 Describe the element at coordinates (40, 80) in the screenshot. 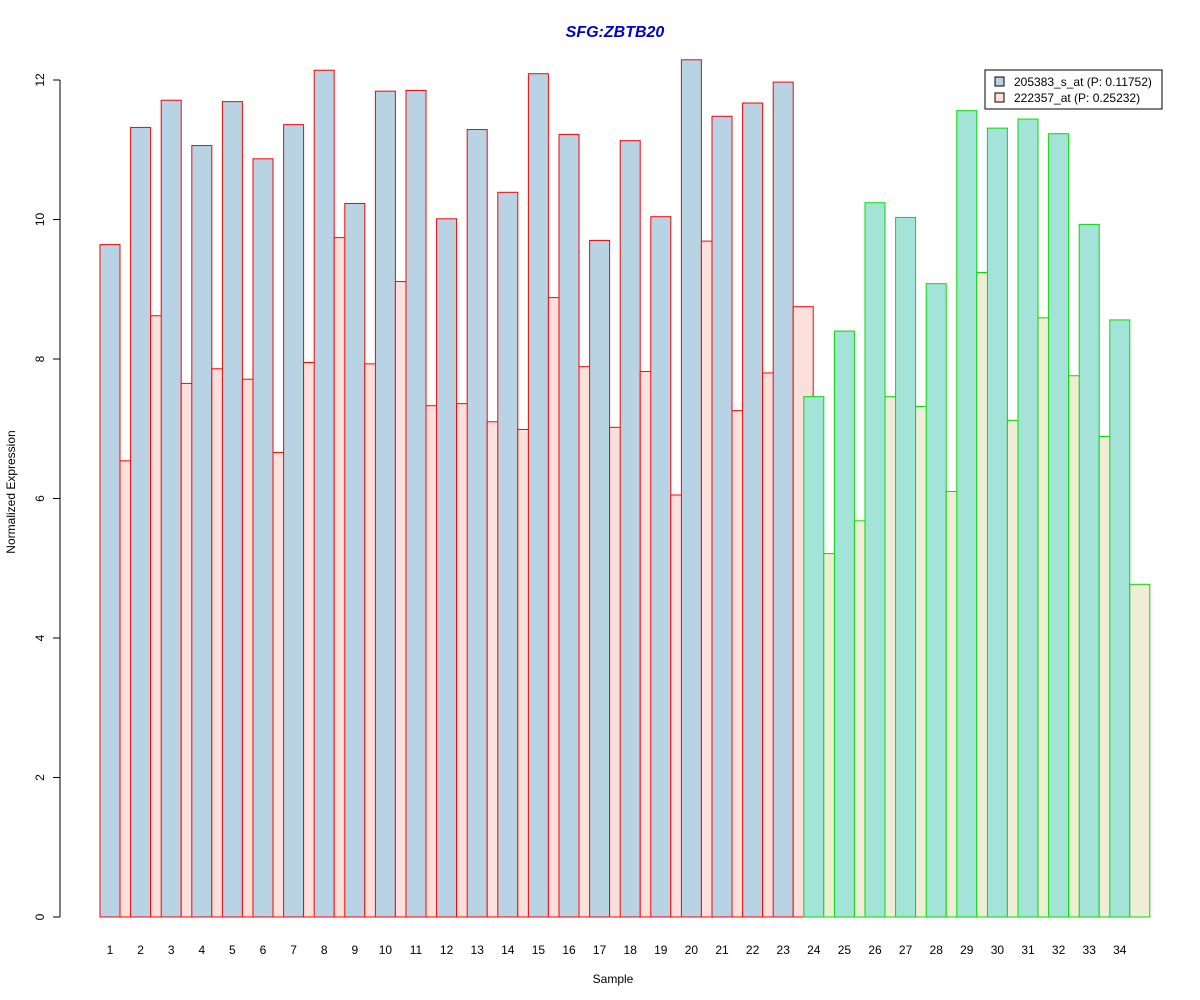

I see `y-tick-label: 12` at that location.